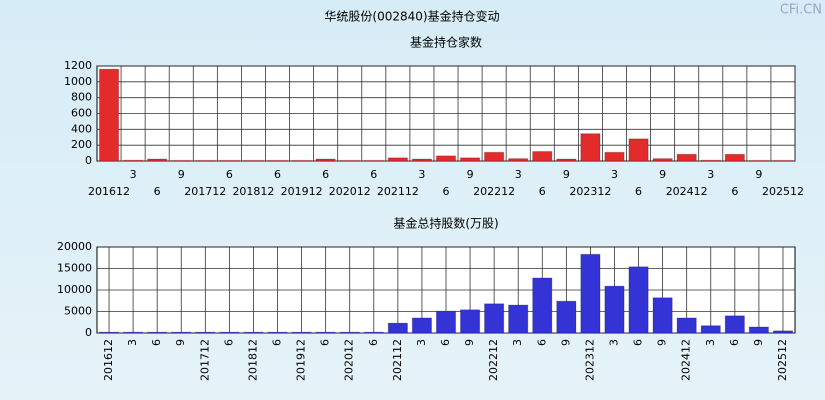 Image resolution: width=825 pixels, height=400 pixels. I want to click on y-tick-label: 10000, so click(74, 289).